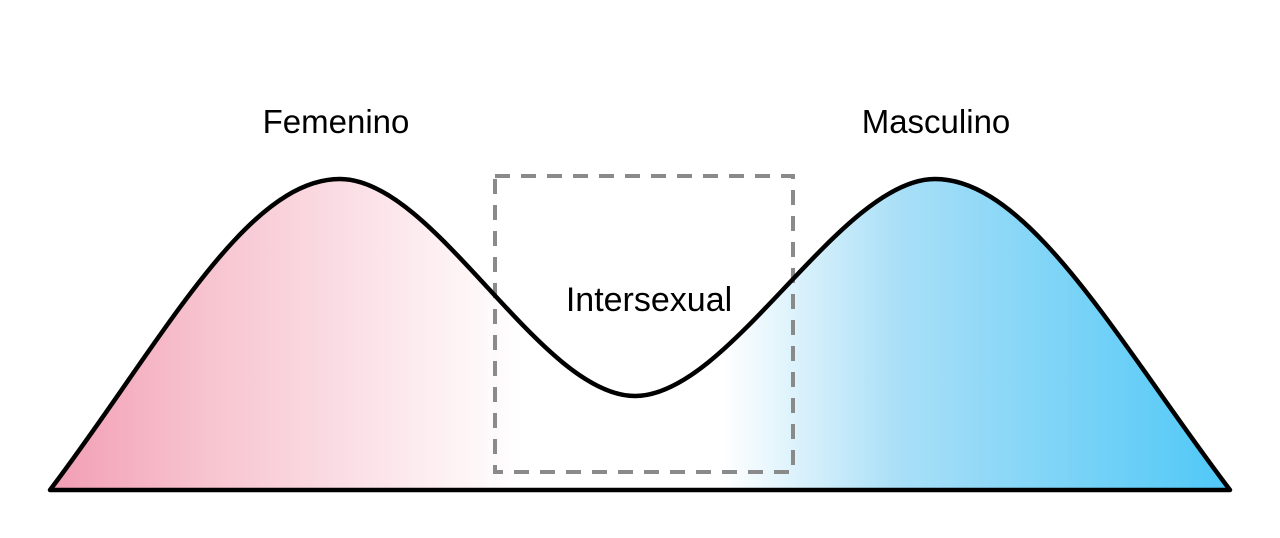 Image resolution: width=1280 pixels, height=538 pixels. Describe the element at coordinates (644, 324) in the screenshot. I see `intersex-region-box` at that location.